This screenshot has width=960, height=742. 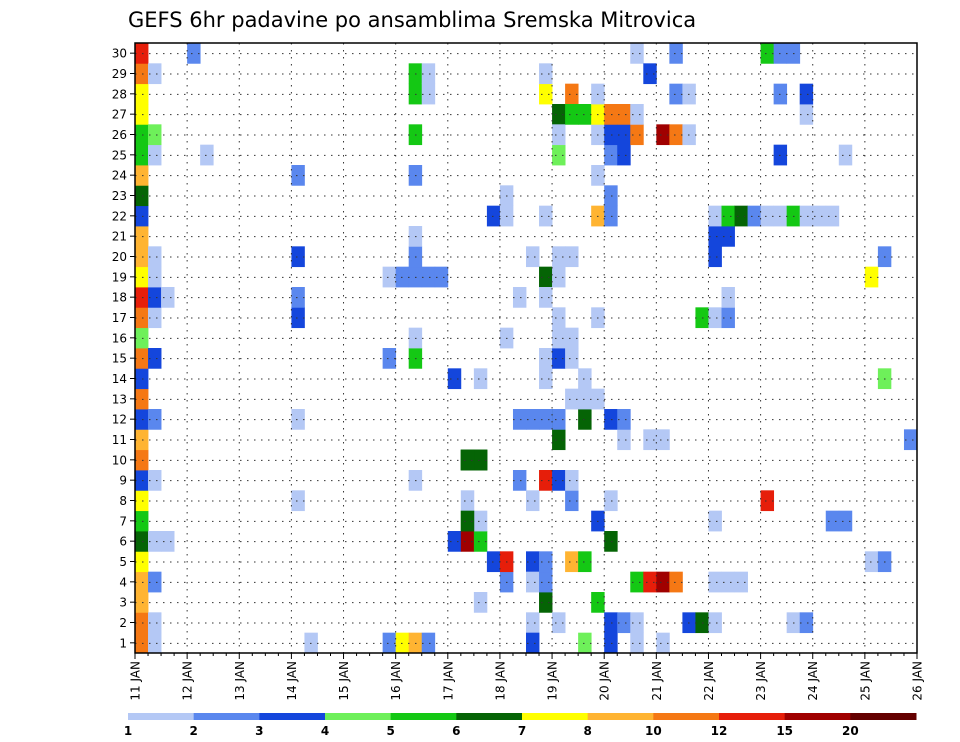 What do you see at coordinates (456, 731) in the screenshot?
I see `colorbar-label: 6` at bounding box center [456, 731].